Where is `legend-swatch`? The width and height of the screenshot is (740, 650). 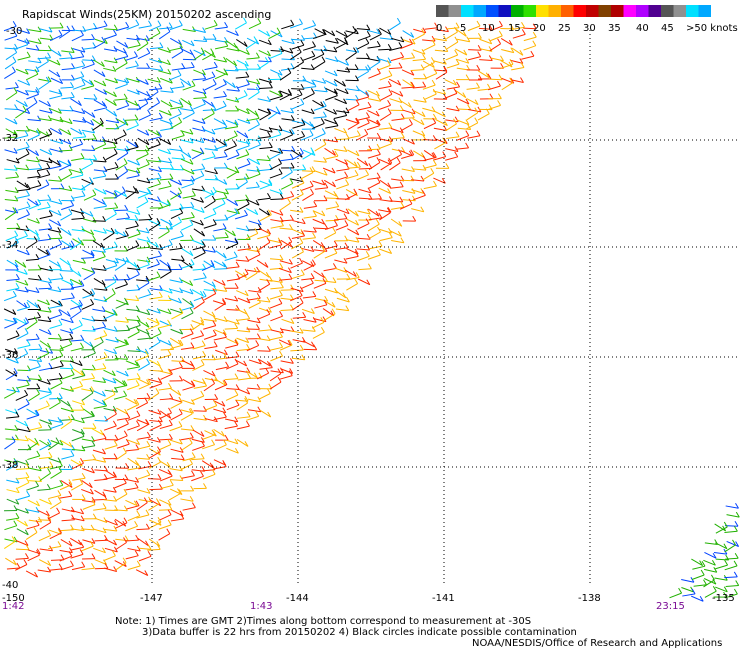
legend-swatch is located at coordinates (623, 11).